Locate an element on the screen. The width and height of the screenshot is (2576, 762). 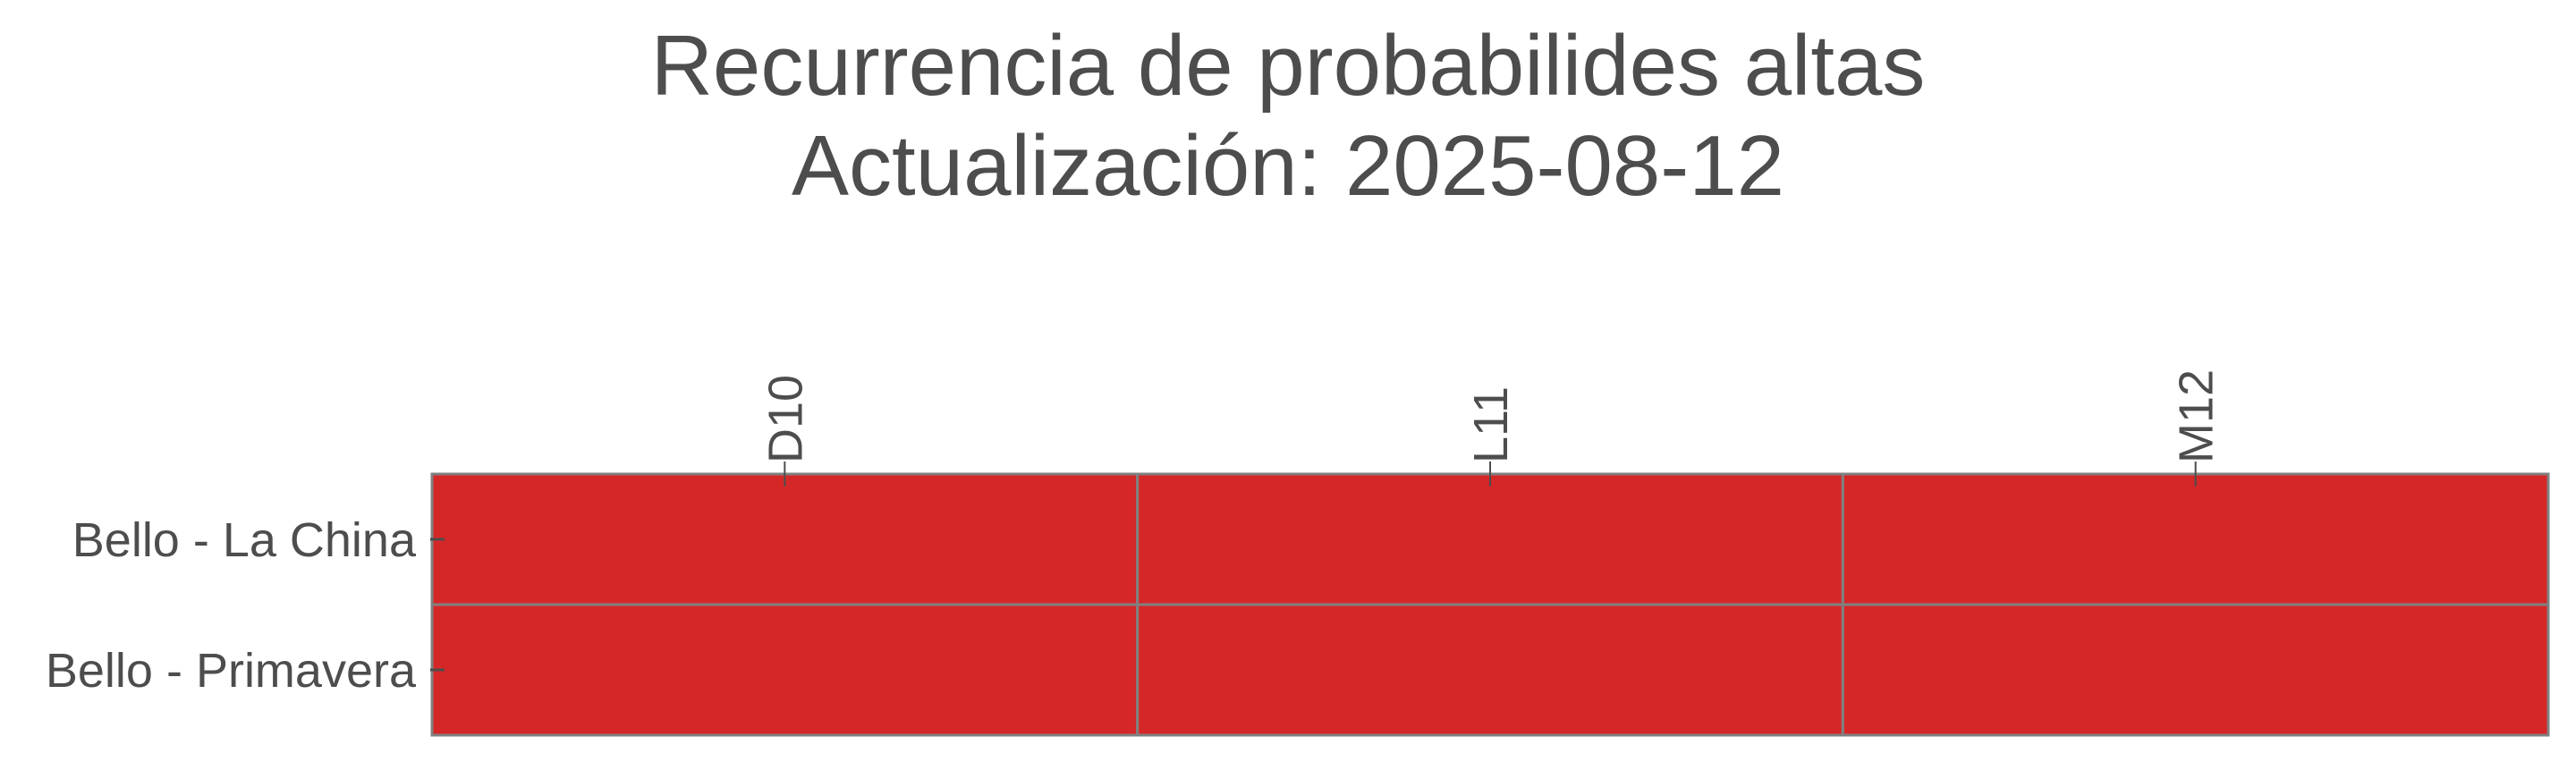
x-tick-label: D10 is located at coordinates (785, 419).